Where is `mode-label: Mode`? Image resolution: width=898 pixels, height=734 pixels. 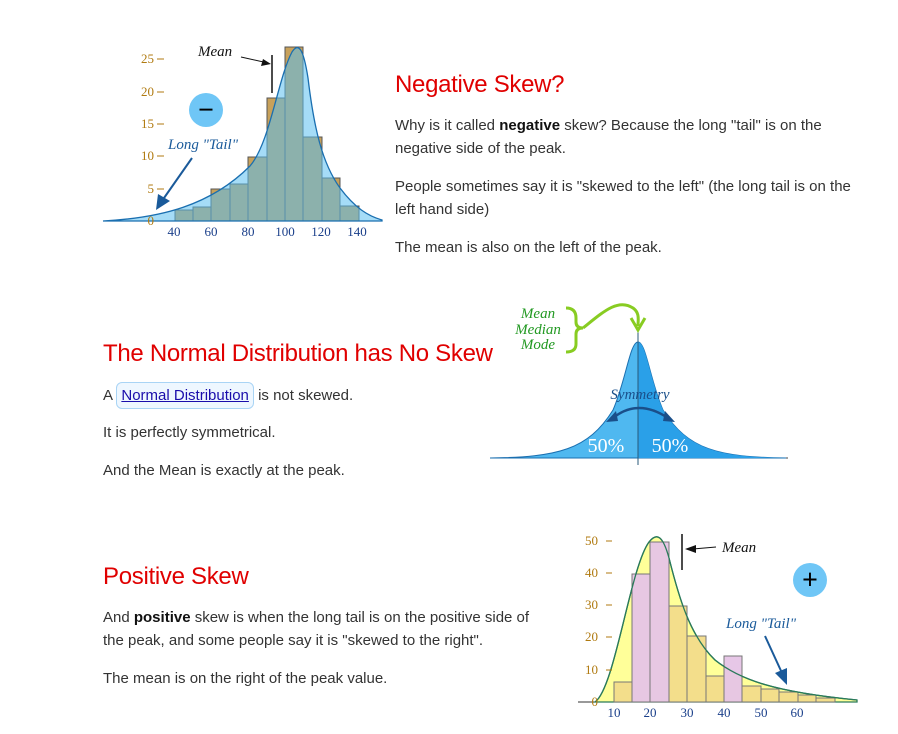
mode-label: Mode is located at coordinates (537, 345).